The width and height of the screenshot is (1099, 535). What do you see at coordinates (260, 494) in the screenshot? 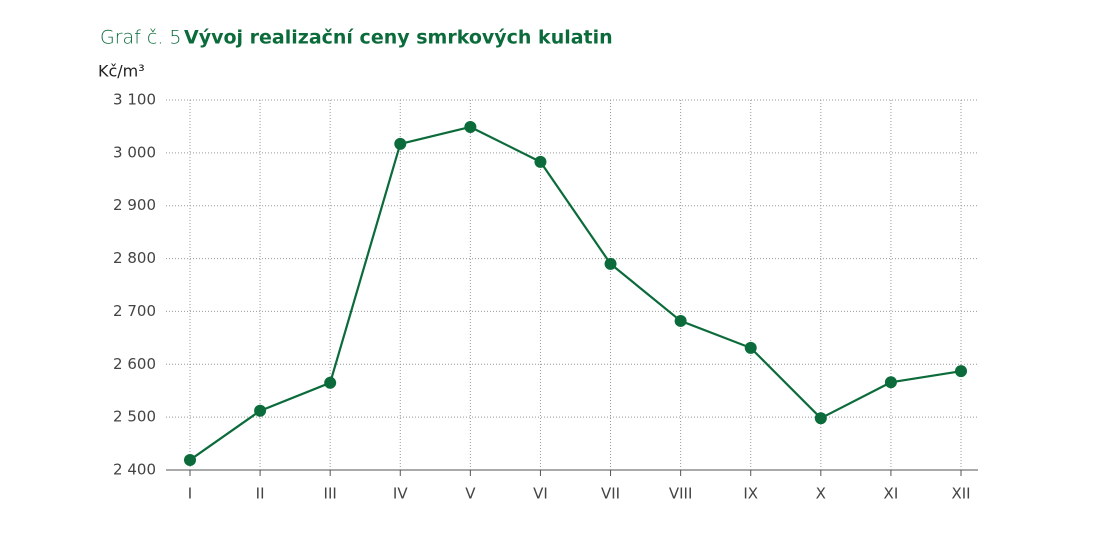
I see `x-tick-label: II` at bounding box center [260, 494].